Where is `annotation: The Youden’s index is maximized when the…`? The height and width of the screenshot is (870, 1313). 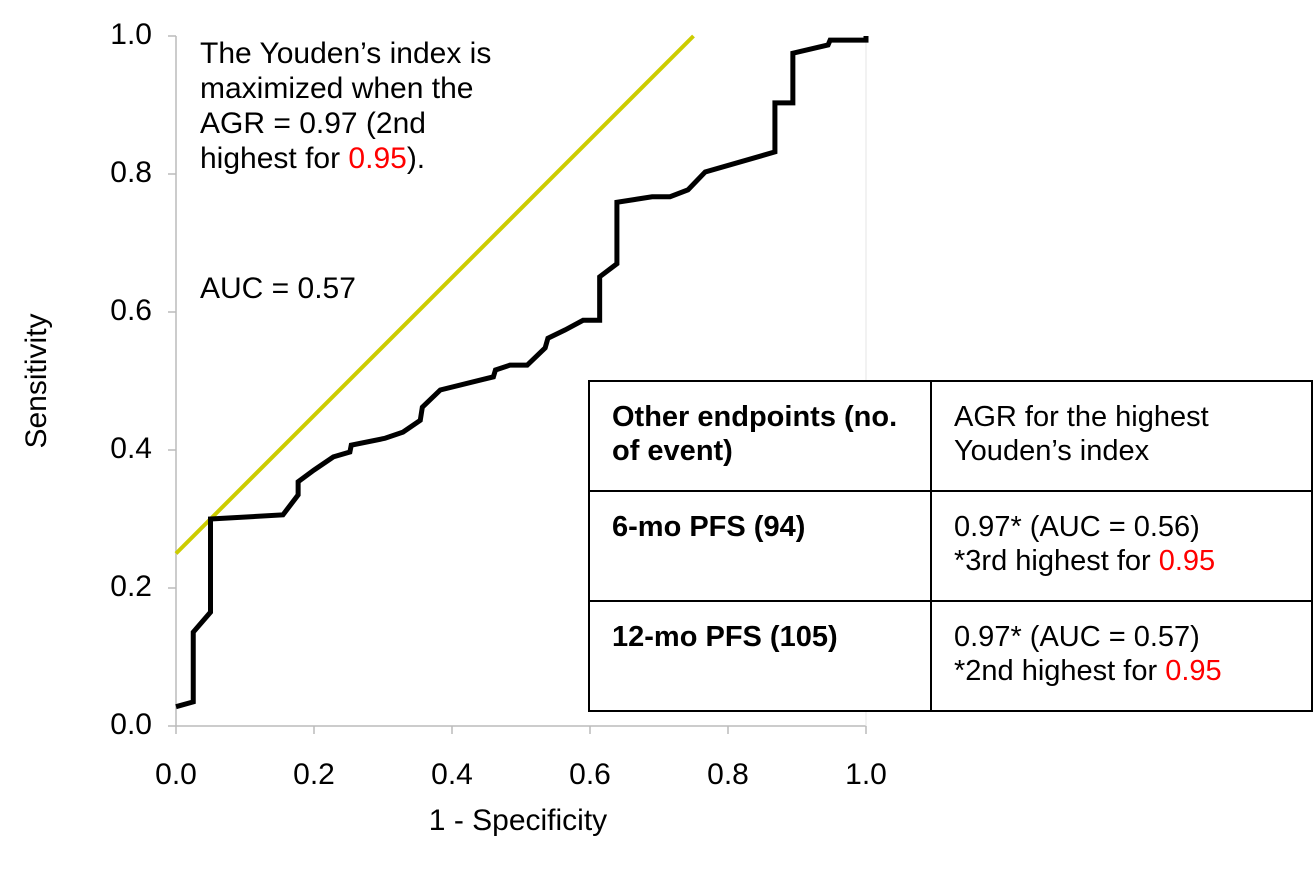 annotation: The Youden’s index is maximized when the… is located at coordinates (345, 106).